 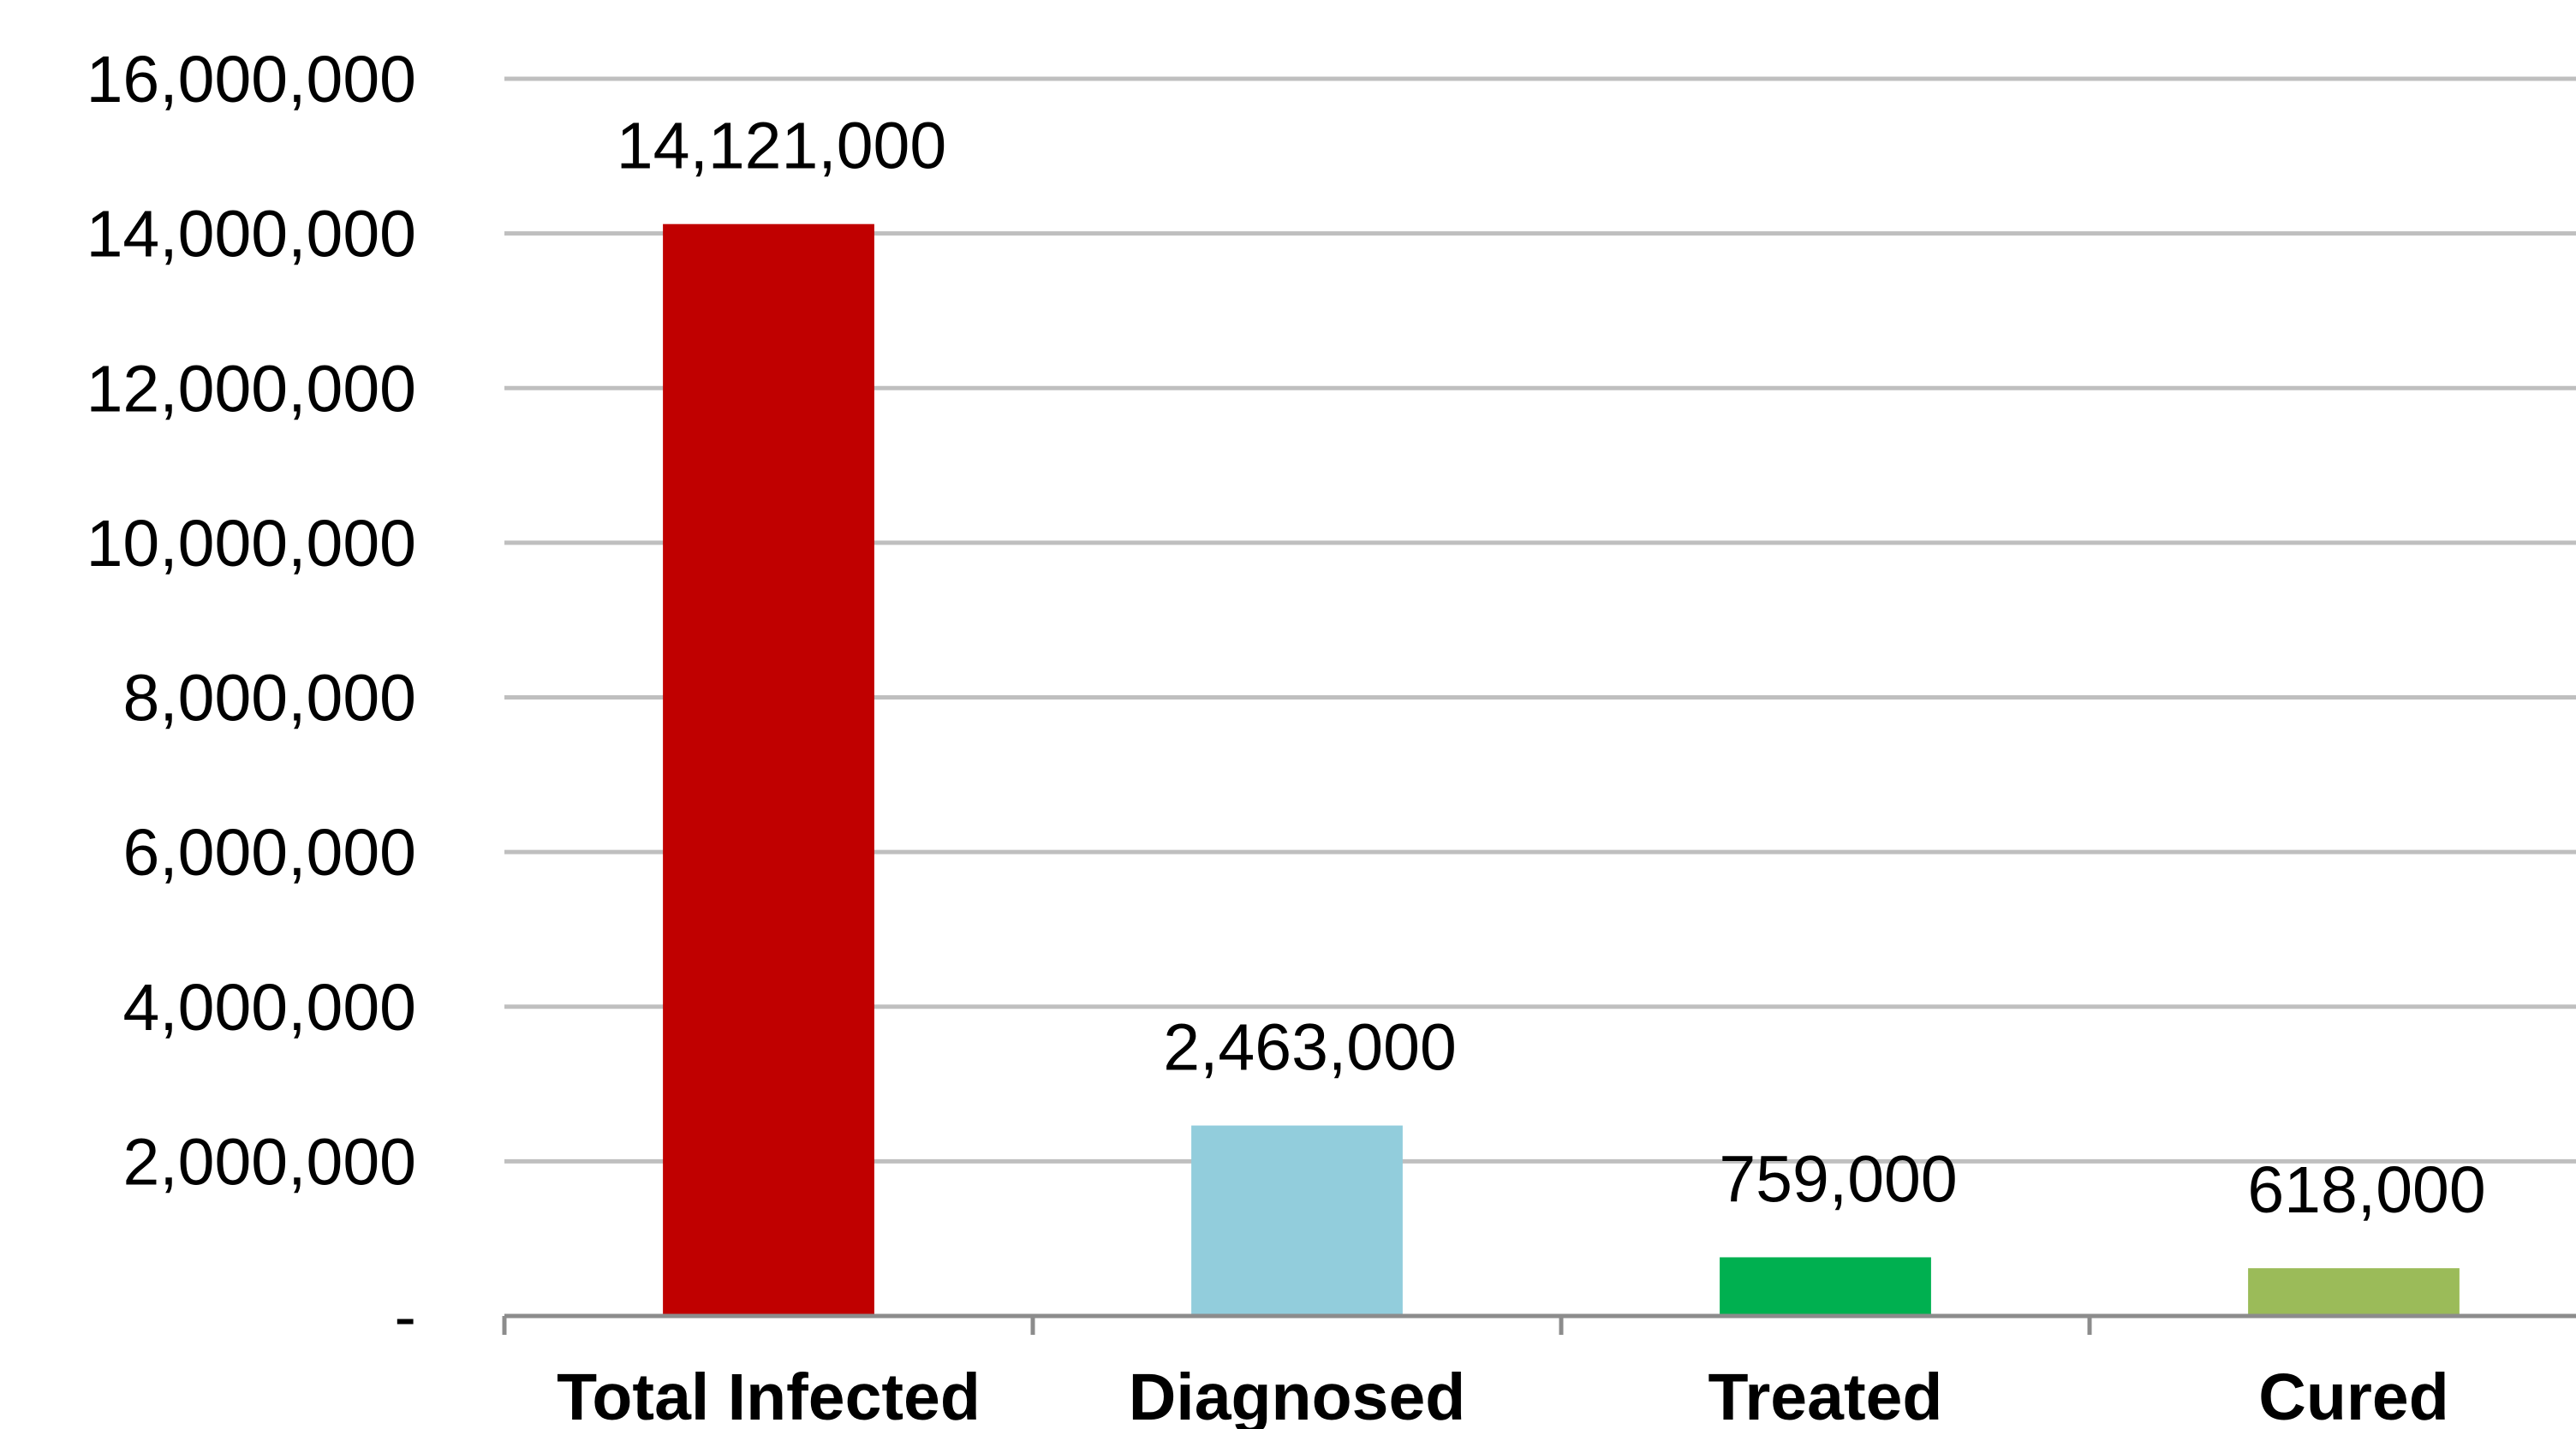 I want to click on y-tick-label: 10,000,000, so click(x=251, y=544).